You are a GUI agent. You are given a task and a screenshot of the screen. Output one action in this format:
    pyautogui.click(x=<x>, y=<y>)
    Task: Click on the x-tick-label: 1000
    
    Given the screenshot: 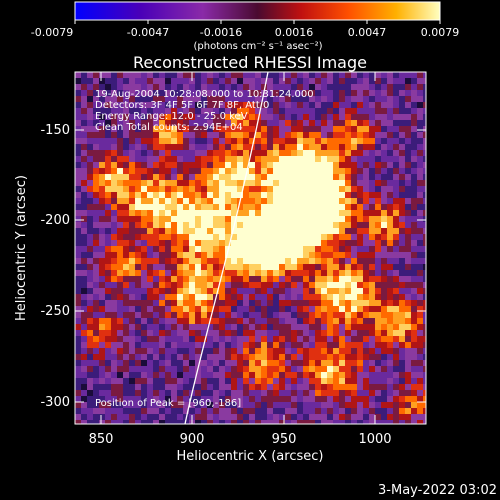 What is the action you would take?
    pyautogui.click(x=374, y=439)
    